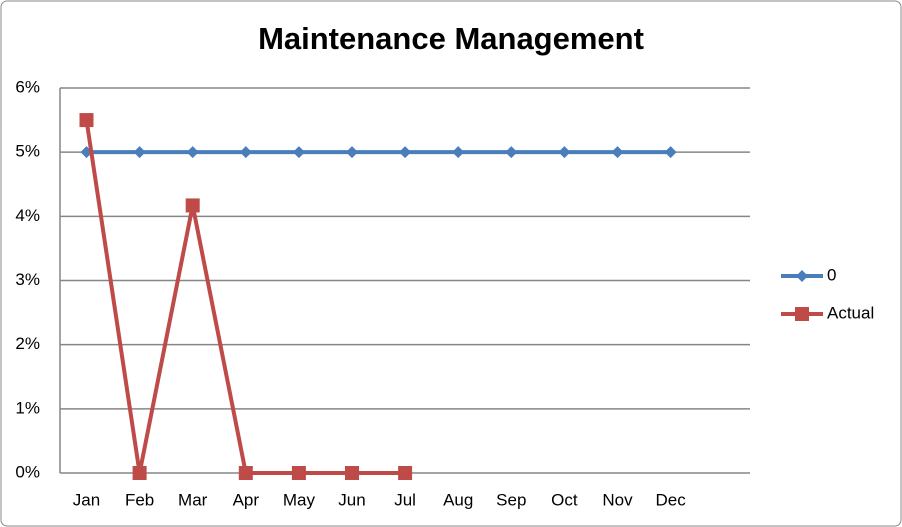 This screenshot has width=902, height=527. I want to click on x-tick-label: Mar, so click(193, 499).